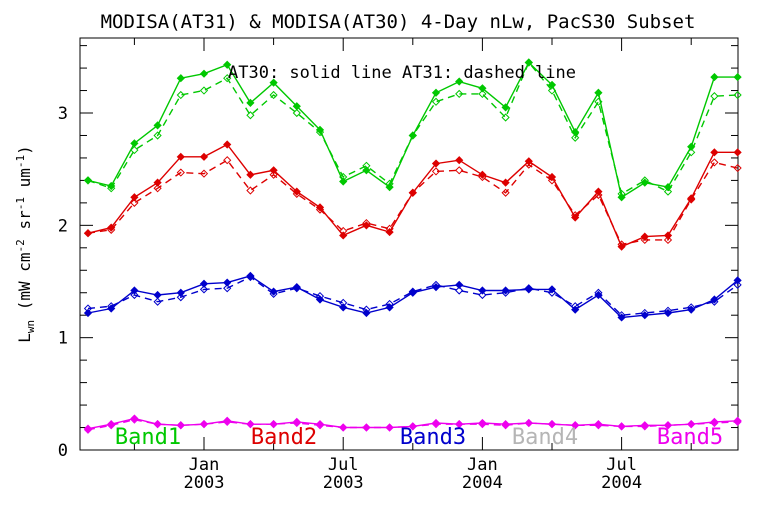  What do you see at coordinates (63, 451) in the screenshot?
I see `y-tick-label: 0` at bounding box center [63, 451].